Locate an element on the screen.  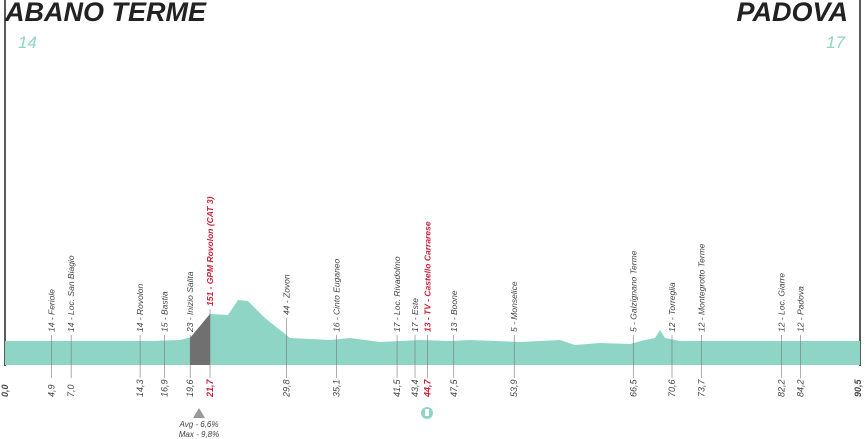
waypoint-label: 15 - Bastia is located at coordinates (165, 311).